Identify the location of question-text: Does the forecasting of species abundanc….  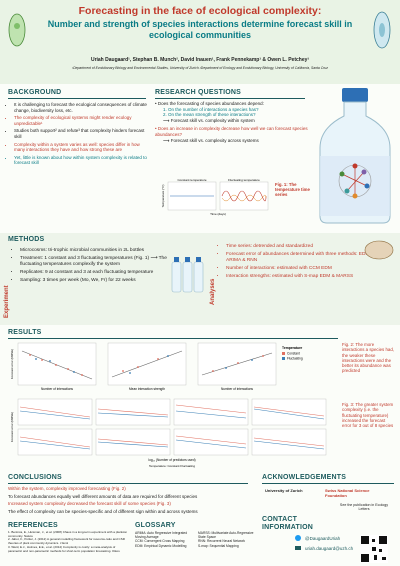
(210, 103).